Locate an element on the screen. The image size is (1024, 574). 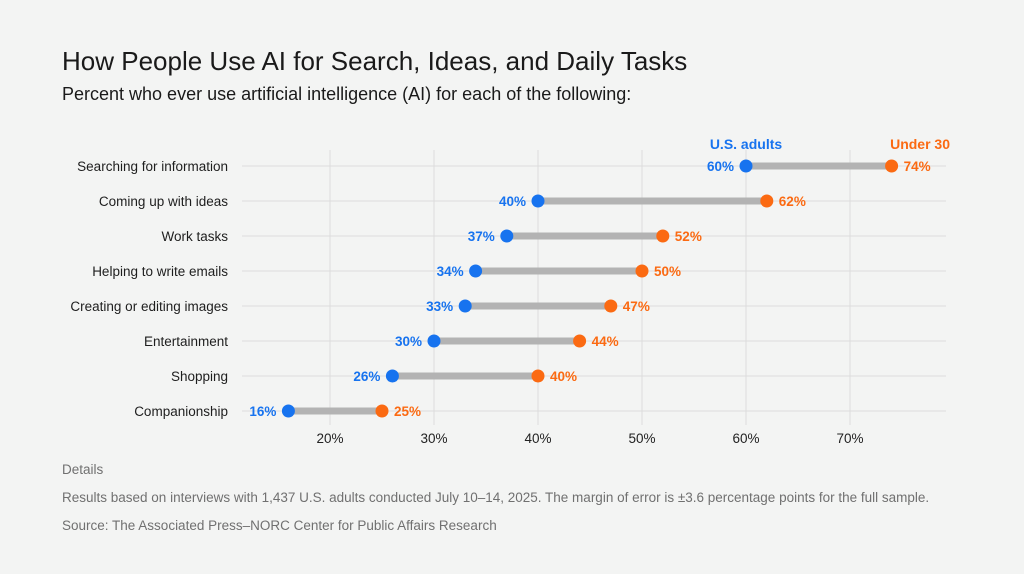
category-label: Entertainment is located at coordinates (186, 341).